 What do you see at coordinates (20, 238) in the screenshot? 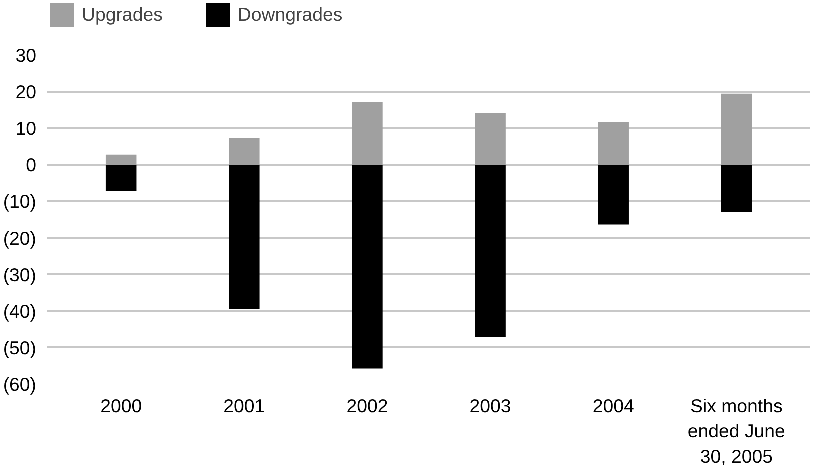
I see `y-tick-label: (20)` at bounding box center [20, 238].